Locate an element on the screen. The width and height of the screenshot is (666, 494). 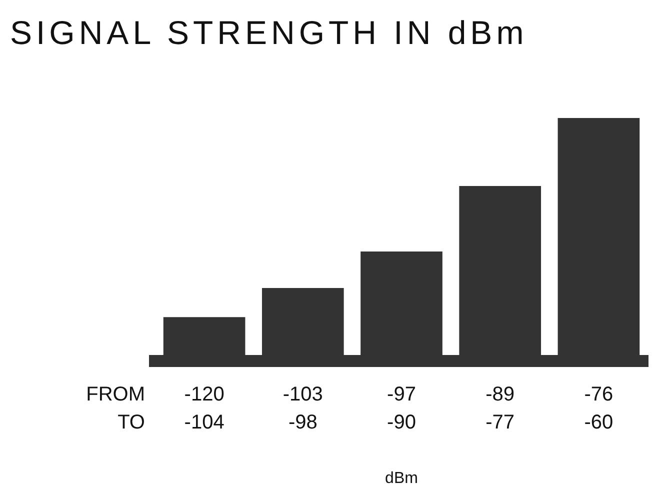
x-tick-label: -103 -98 is located at coordinates (302, 408).